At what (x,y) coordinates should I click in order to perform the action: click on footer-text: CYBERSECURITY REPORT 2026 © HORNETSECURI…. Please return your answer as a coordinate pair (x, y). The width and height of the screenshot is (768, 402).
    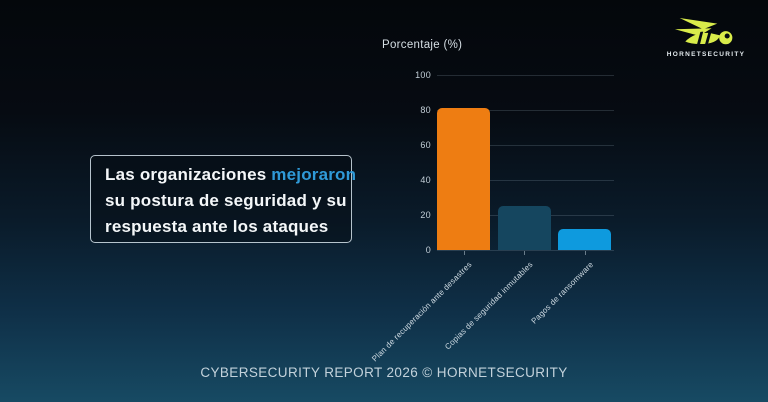
    Looking at the image, I should click on (384, 372).